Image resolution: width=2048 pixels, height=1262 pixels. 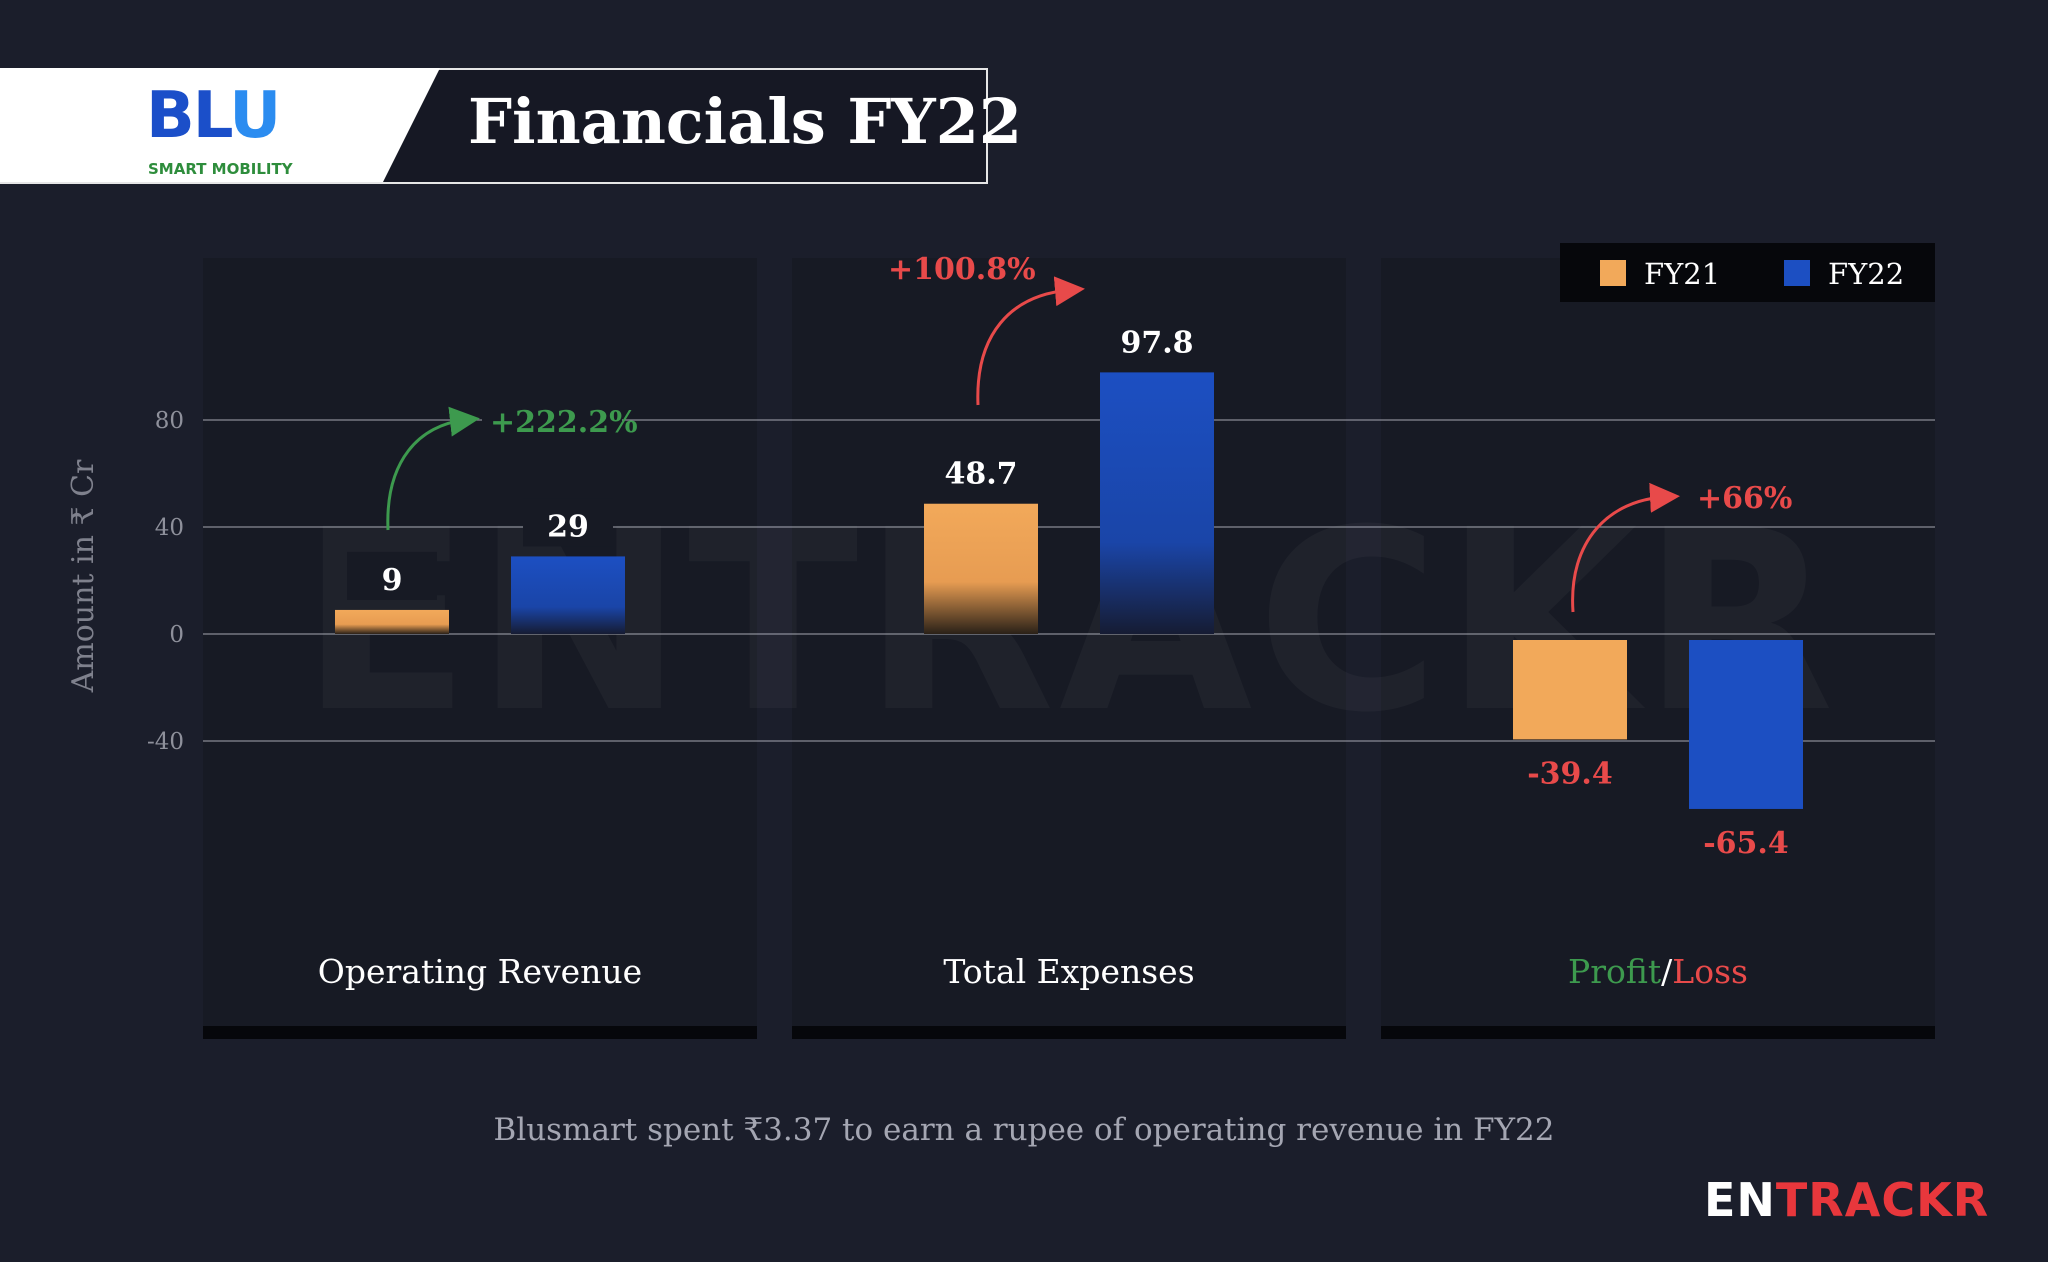 I want to click on growth-label-revenue: +222.2%, so click(x=564, y=422).